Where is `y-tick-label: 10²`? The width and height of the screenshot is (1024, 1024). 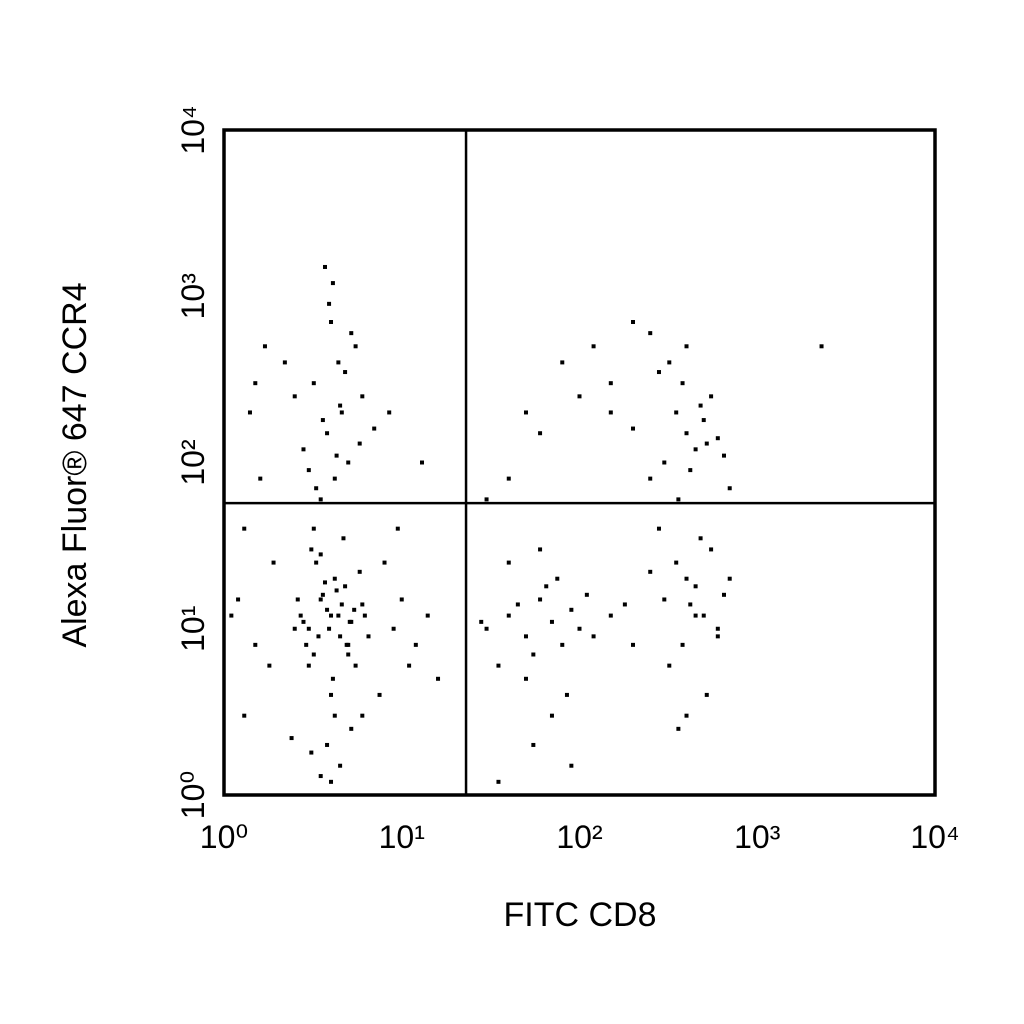 y-tick-label: 10² is located at coordinates (193, 462).